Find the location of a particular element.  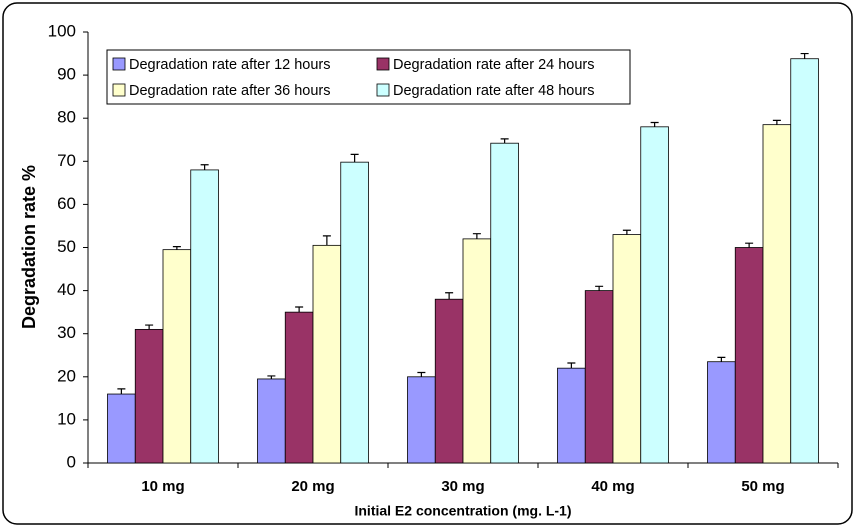

y-tick-label: 100 is located at coordinates (62, 30).